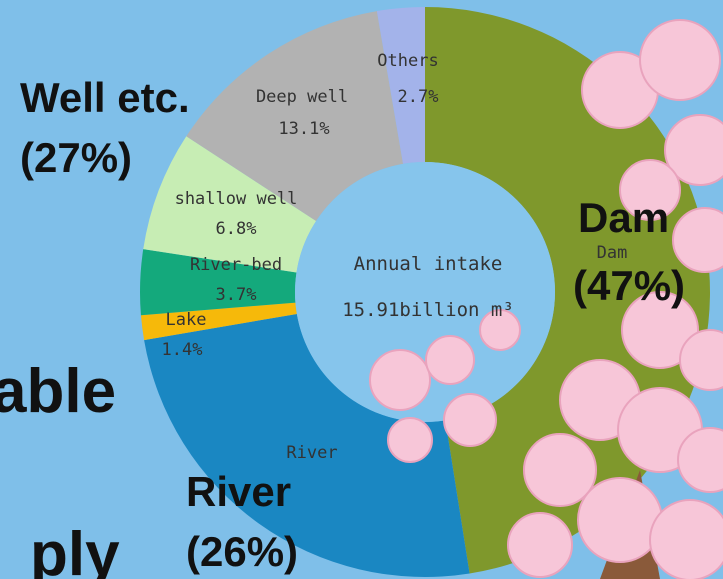  Describe the element at coordinates (302, 97) in the screenshot. I see `segment-label: Deep well` at that location.